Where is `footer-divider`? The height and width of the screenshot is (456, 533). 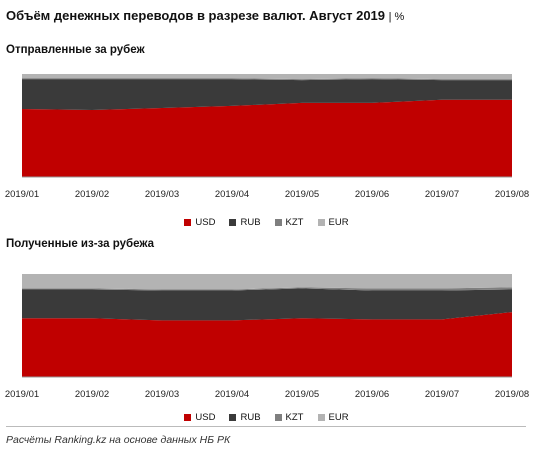
footer-divider is located at coordinates (266, 426).